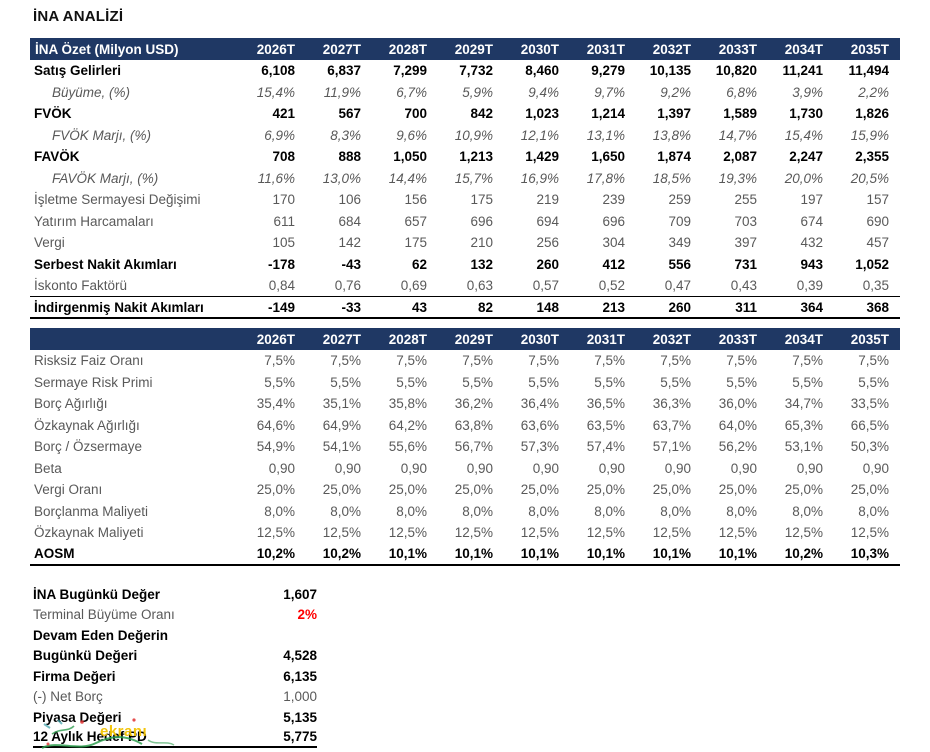 The width and height of the screenshot is (930, 752). What do you see at coordinates (279, 135) in the screenshot?
I see `cell-value: 6,9%` at bounding box center [279, 135].